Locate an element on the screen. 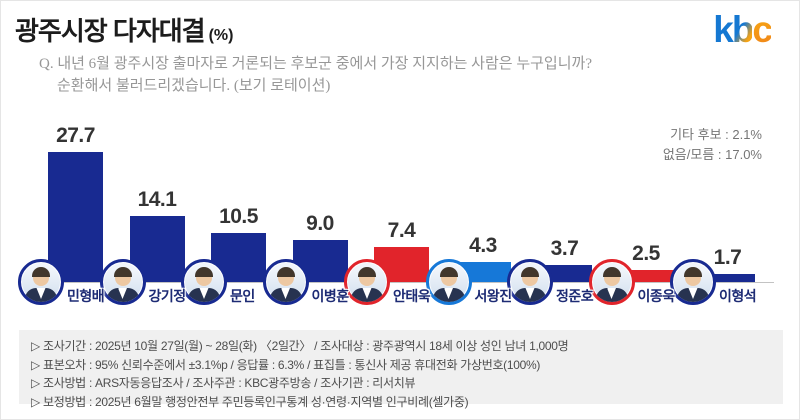 This screenshot has width=800, height=420. candidate-photo-이병훈 is located at coordinates (285, 282).